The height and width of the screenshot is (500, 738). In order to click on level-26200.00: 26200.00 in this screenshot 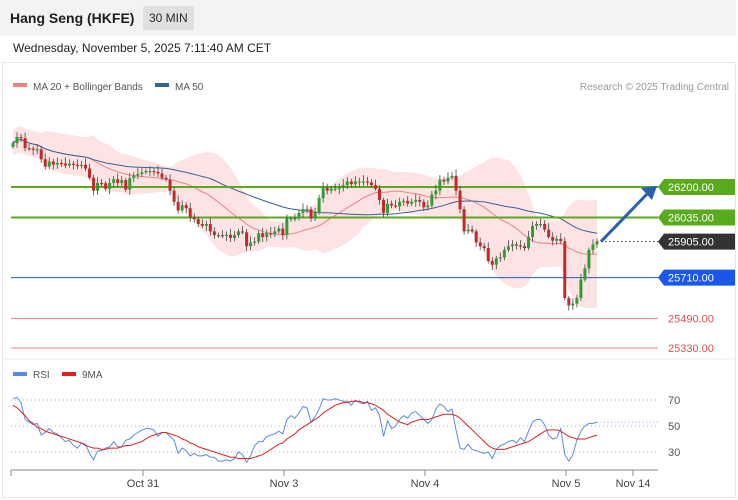, I will do `click(373, 187)`.